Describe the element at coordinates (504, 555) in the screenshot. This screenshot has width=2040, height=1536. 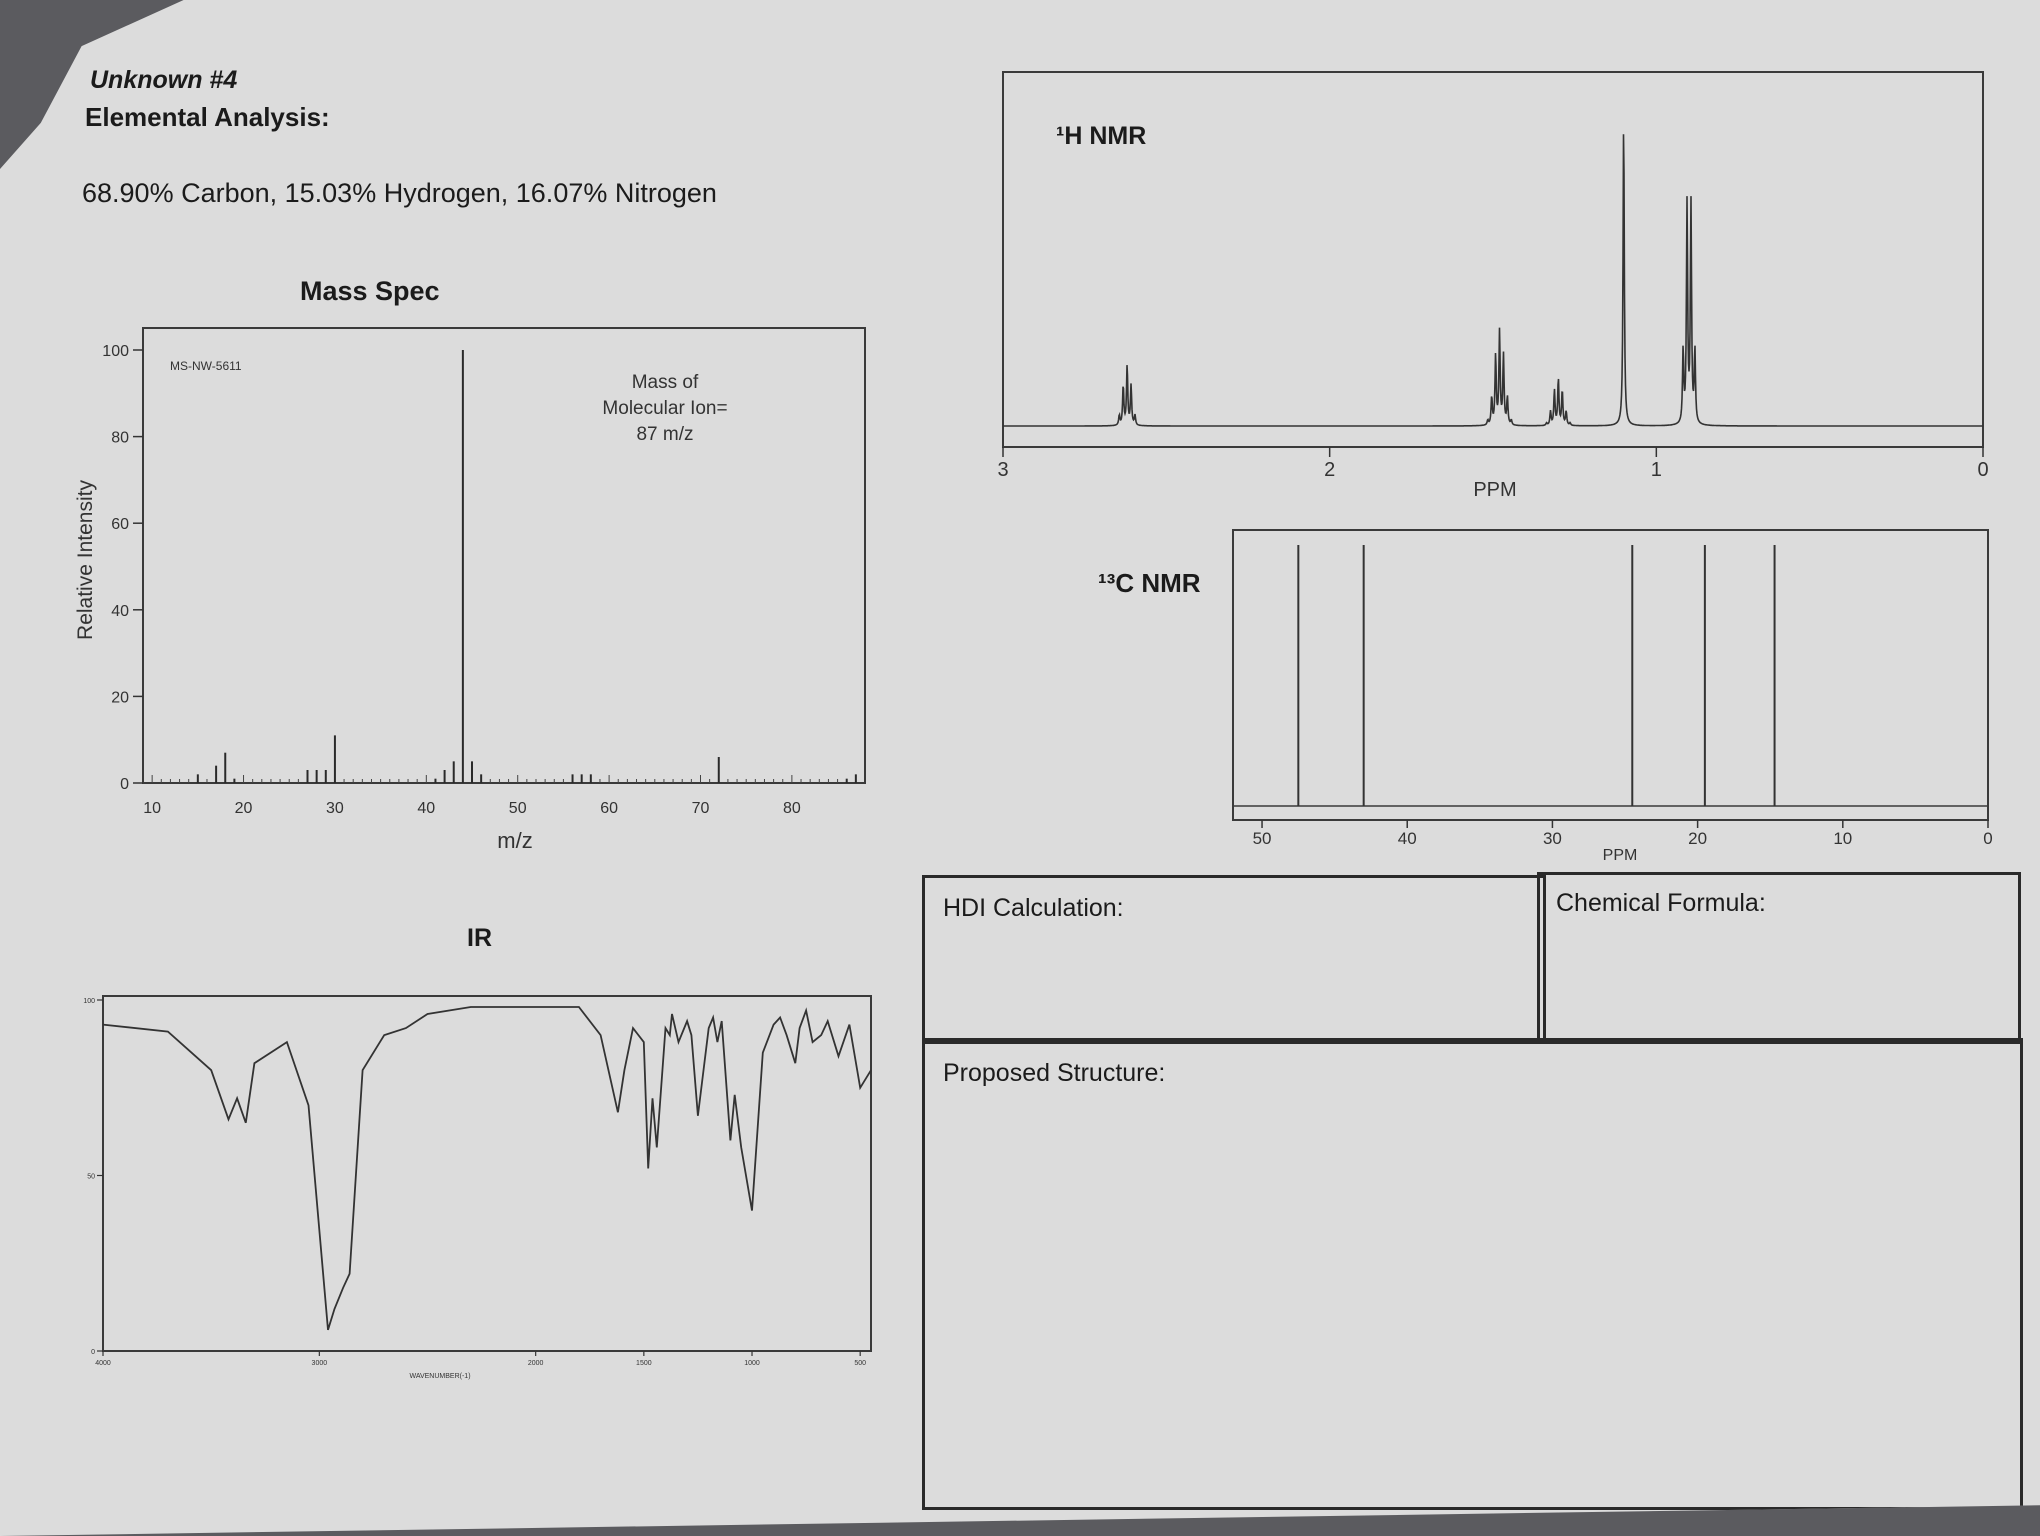
I see `mass-spec-frame` at that location.